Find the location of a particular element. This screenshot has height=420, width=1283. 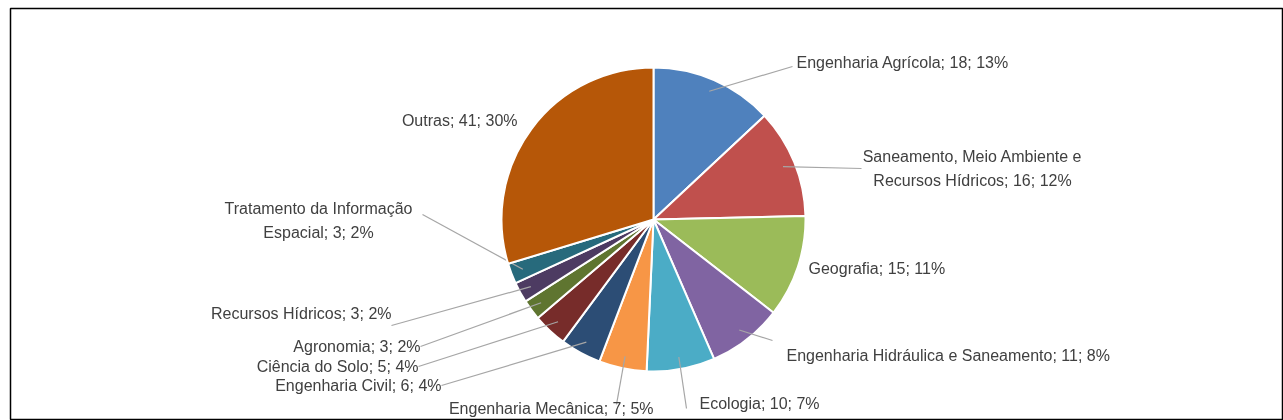

slice-label: Ecologia; 10; 7% is located at coordinates (759, 403).